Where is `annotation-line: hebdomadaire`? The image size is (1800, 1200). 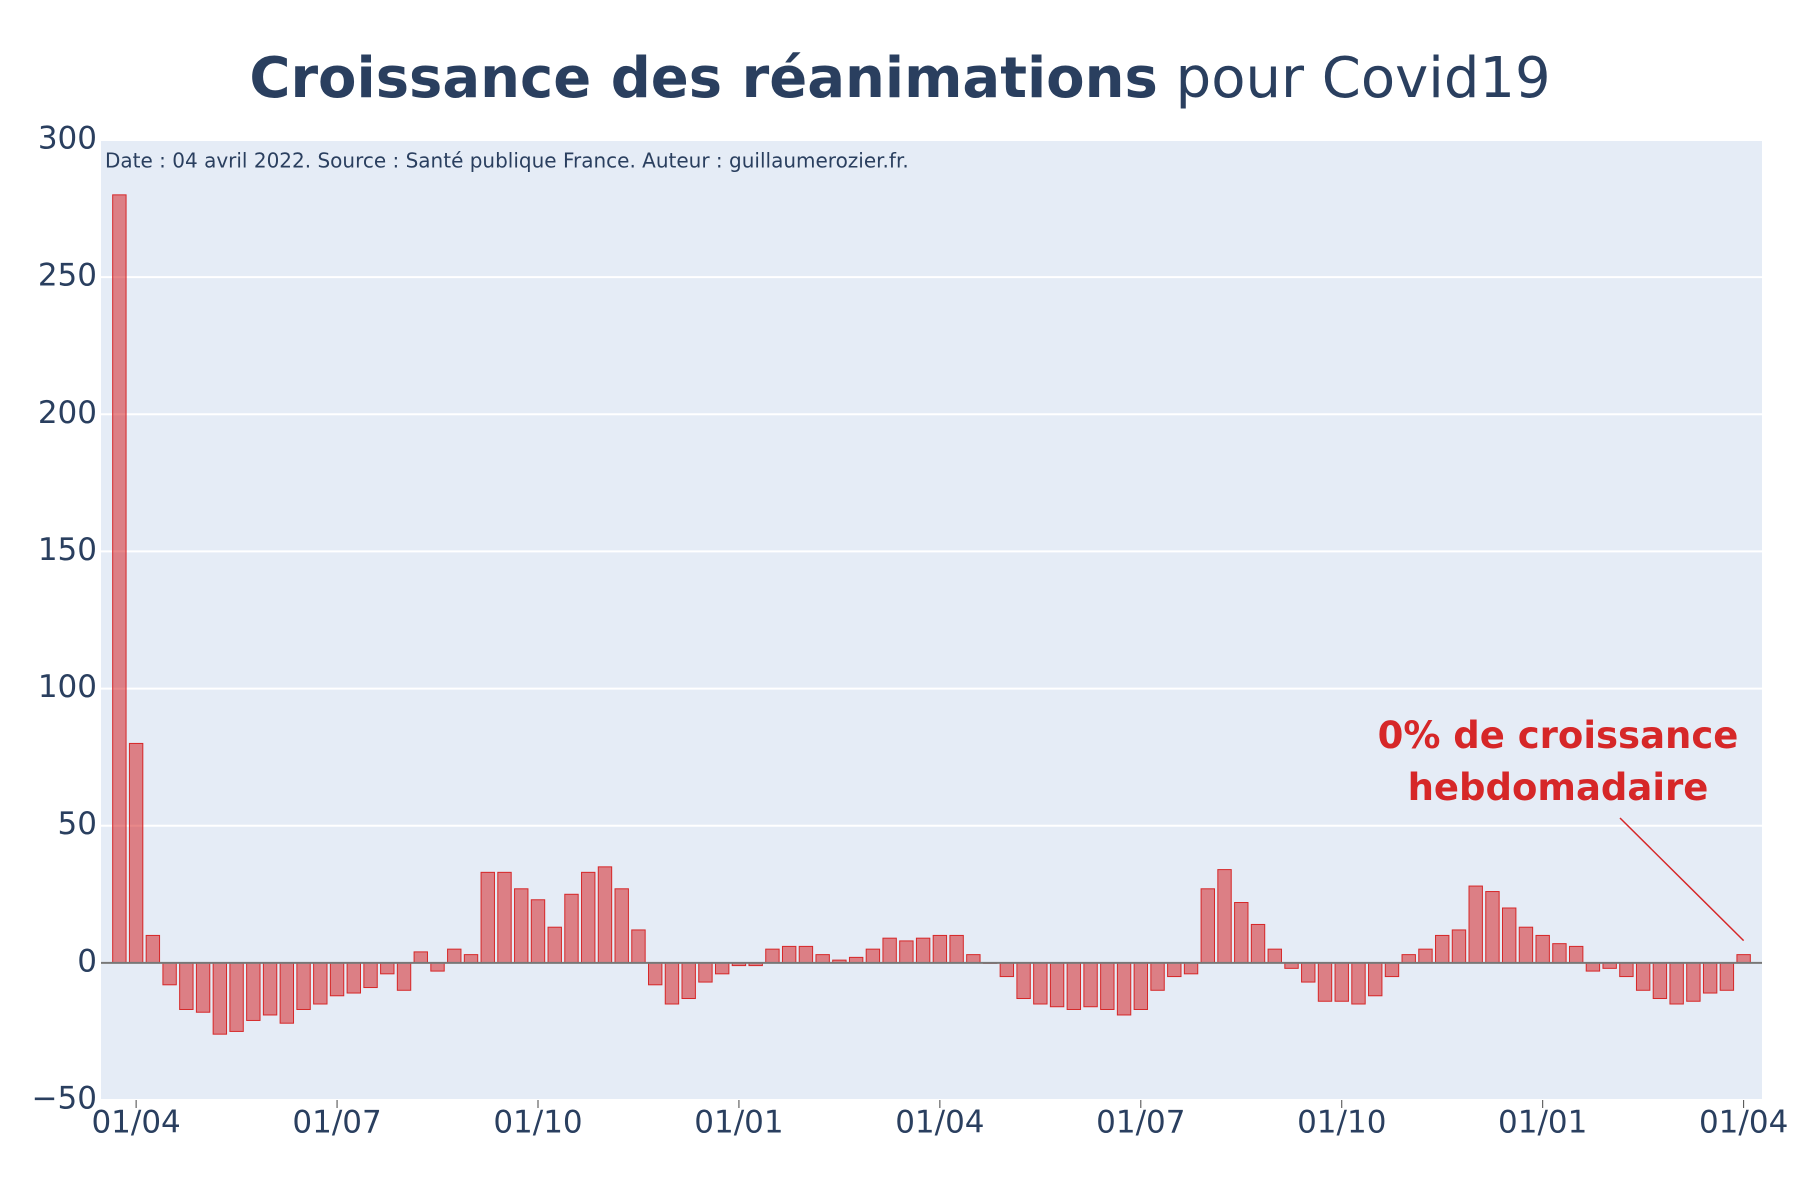
annotation-line: hebdomadaire is located at coordinates (1558, 787).